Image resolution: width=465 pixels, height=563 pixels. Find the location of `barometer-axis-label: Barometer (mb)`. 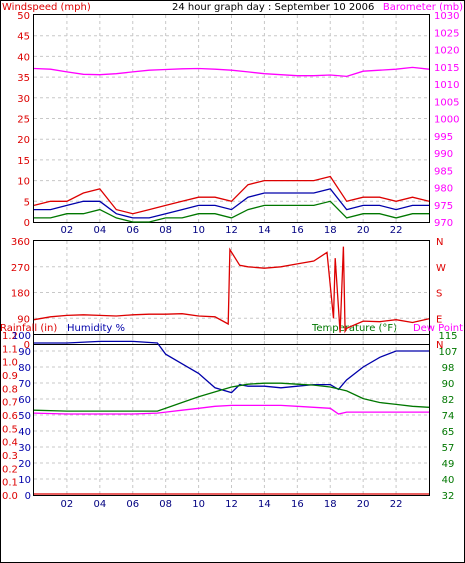

barometer-axis-label: Barometer (mb) is located at coordinates (423, 7).